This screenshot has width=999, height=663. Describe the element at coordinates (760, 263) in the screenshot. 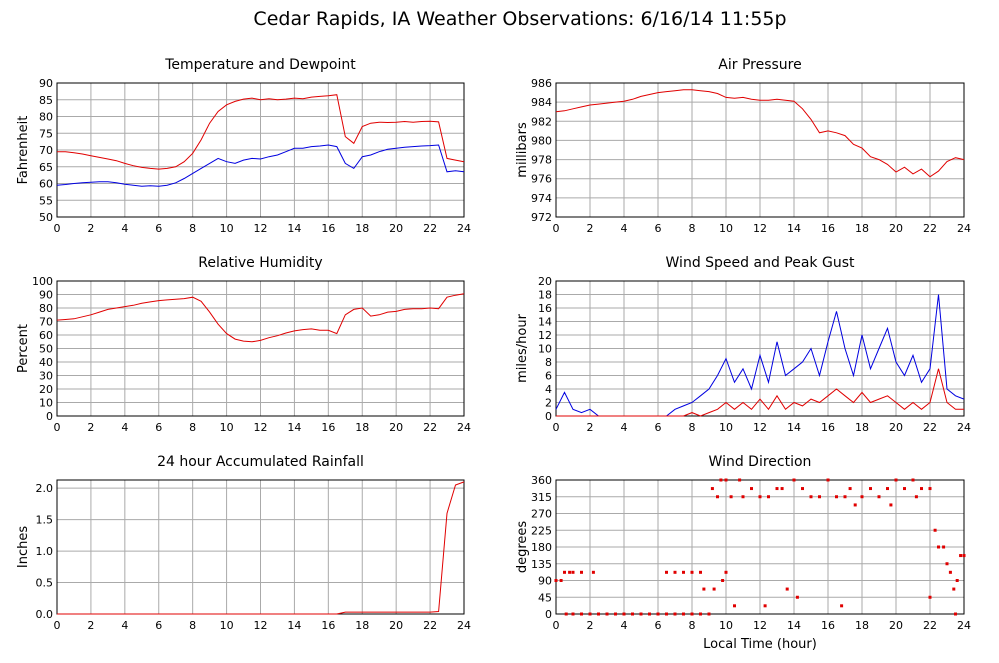

I see `chart-title: Wind Speed and Peak Gust` at that location.